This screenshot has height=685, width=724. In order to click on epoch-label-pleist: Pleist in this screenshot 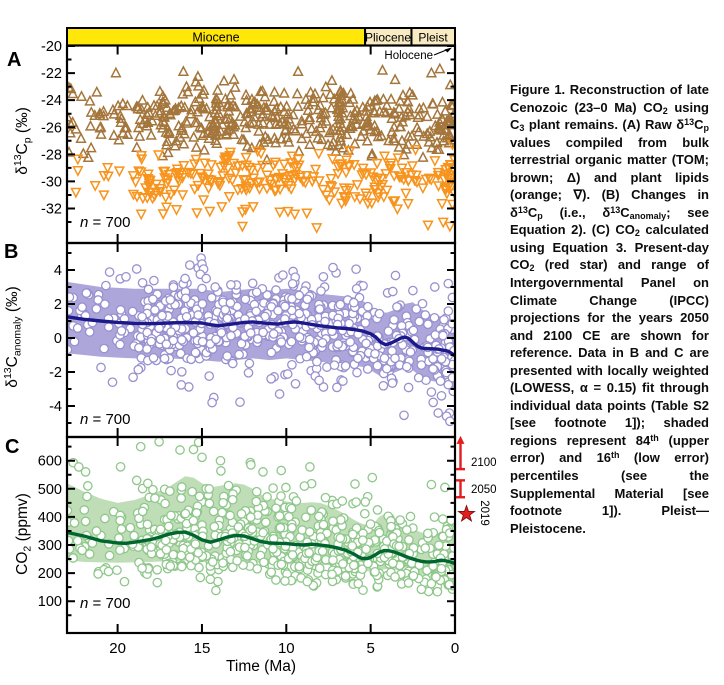, I will do `click(433, 38)`.